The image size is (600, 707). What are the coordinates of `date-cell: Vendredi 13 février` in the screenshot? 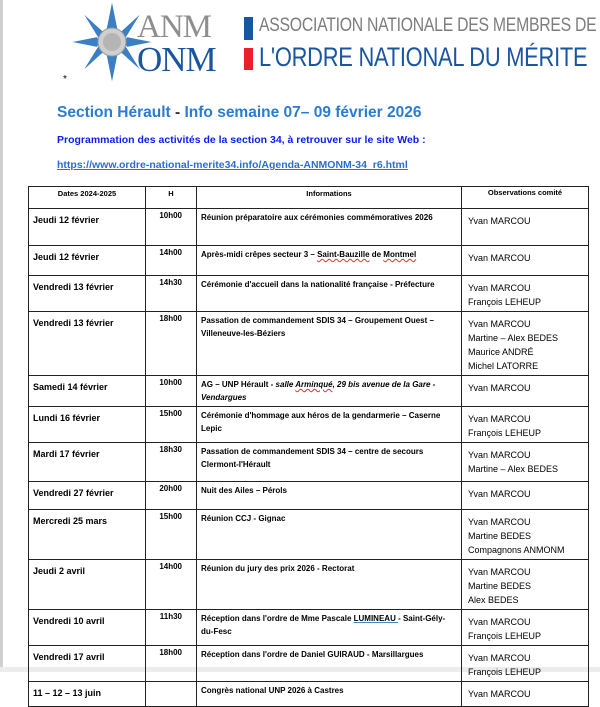 It's located at (87, 343).